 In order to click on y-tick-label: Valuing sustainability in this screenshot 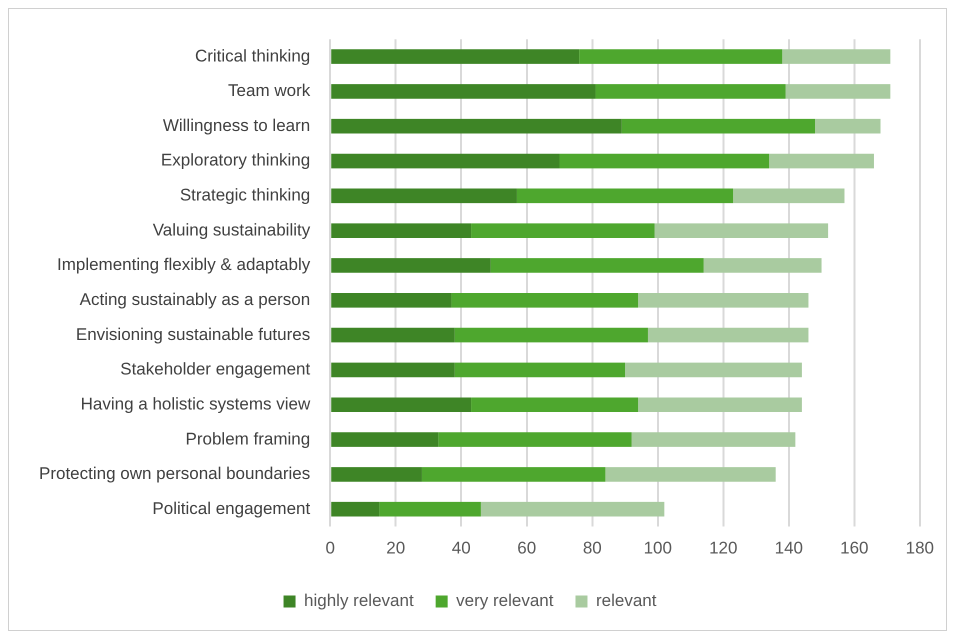, I will do `click(231, 230)`.